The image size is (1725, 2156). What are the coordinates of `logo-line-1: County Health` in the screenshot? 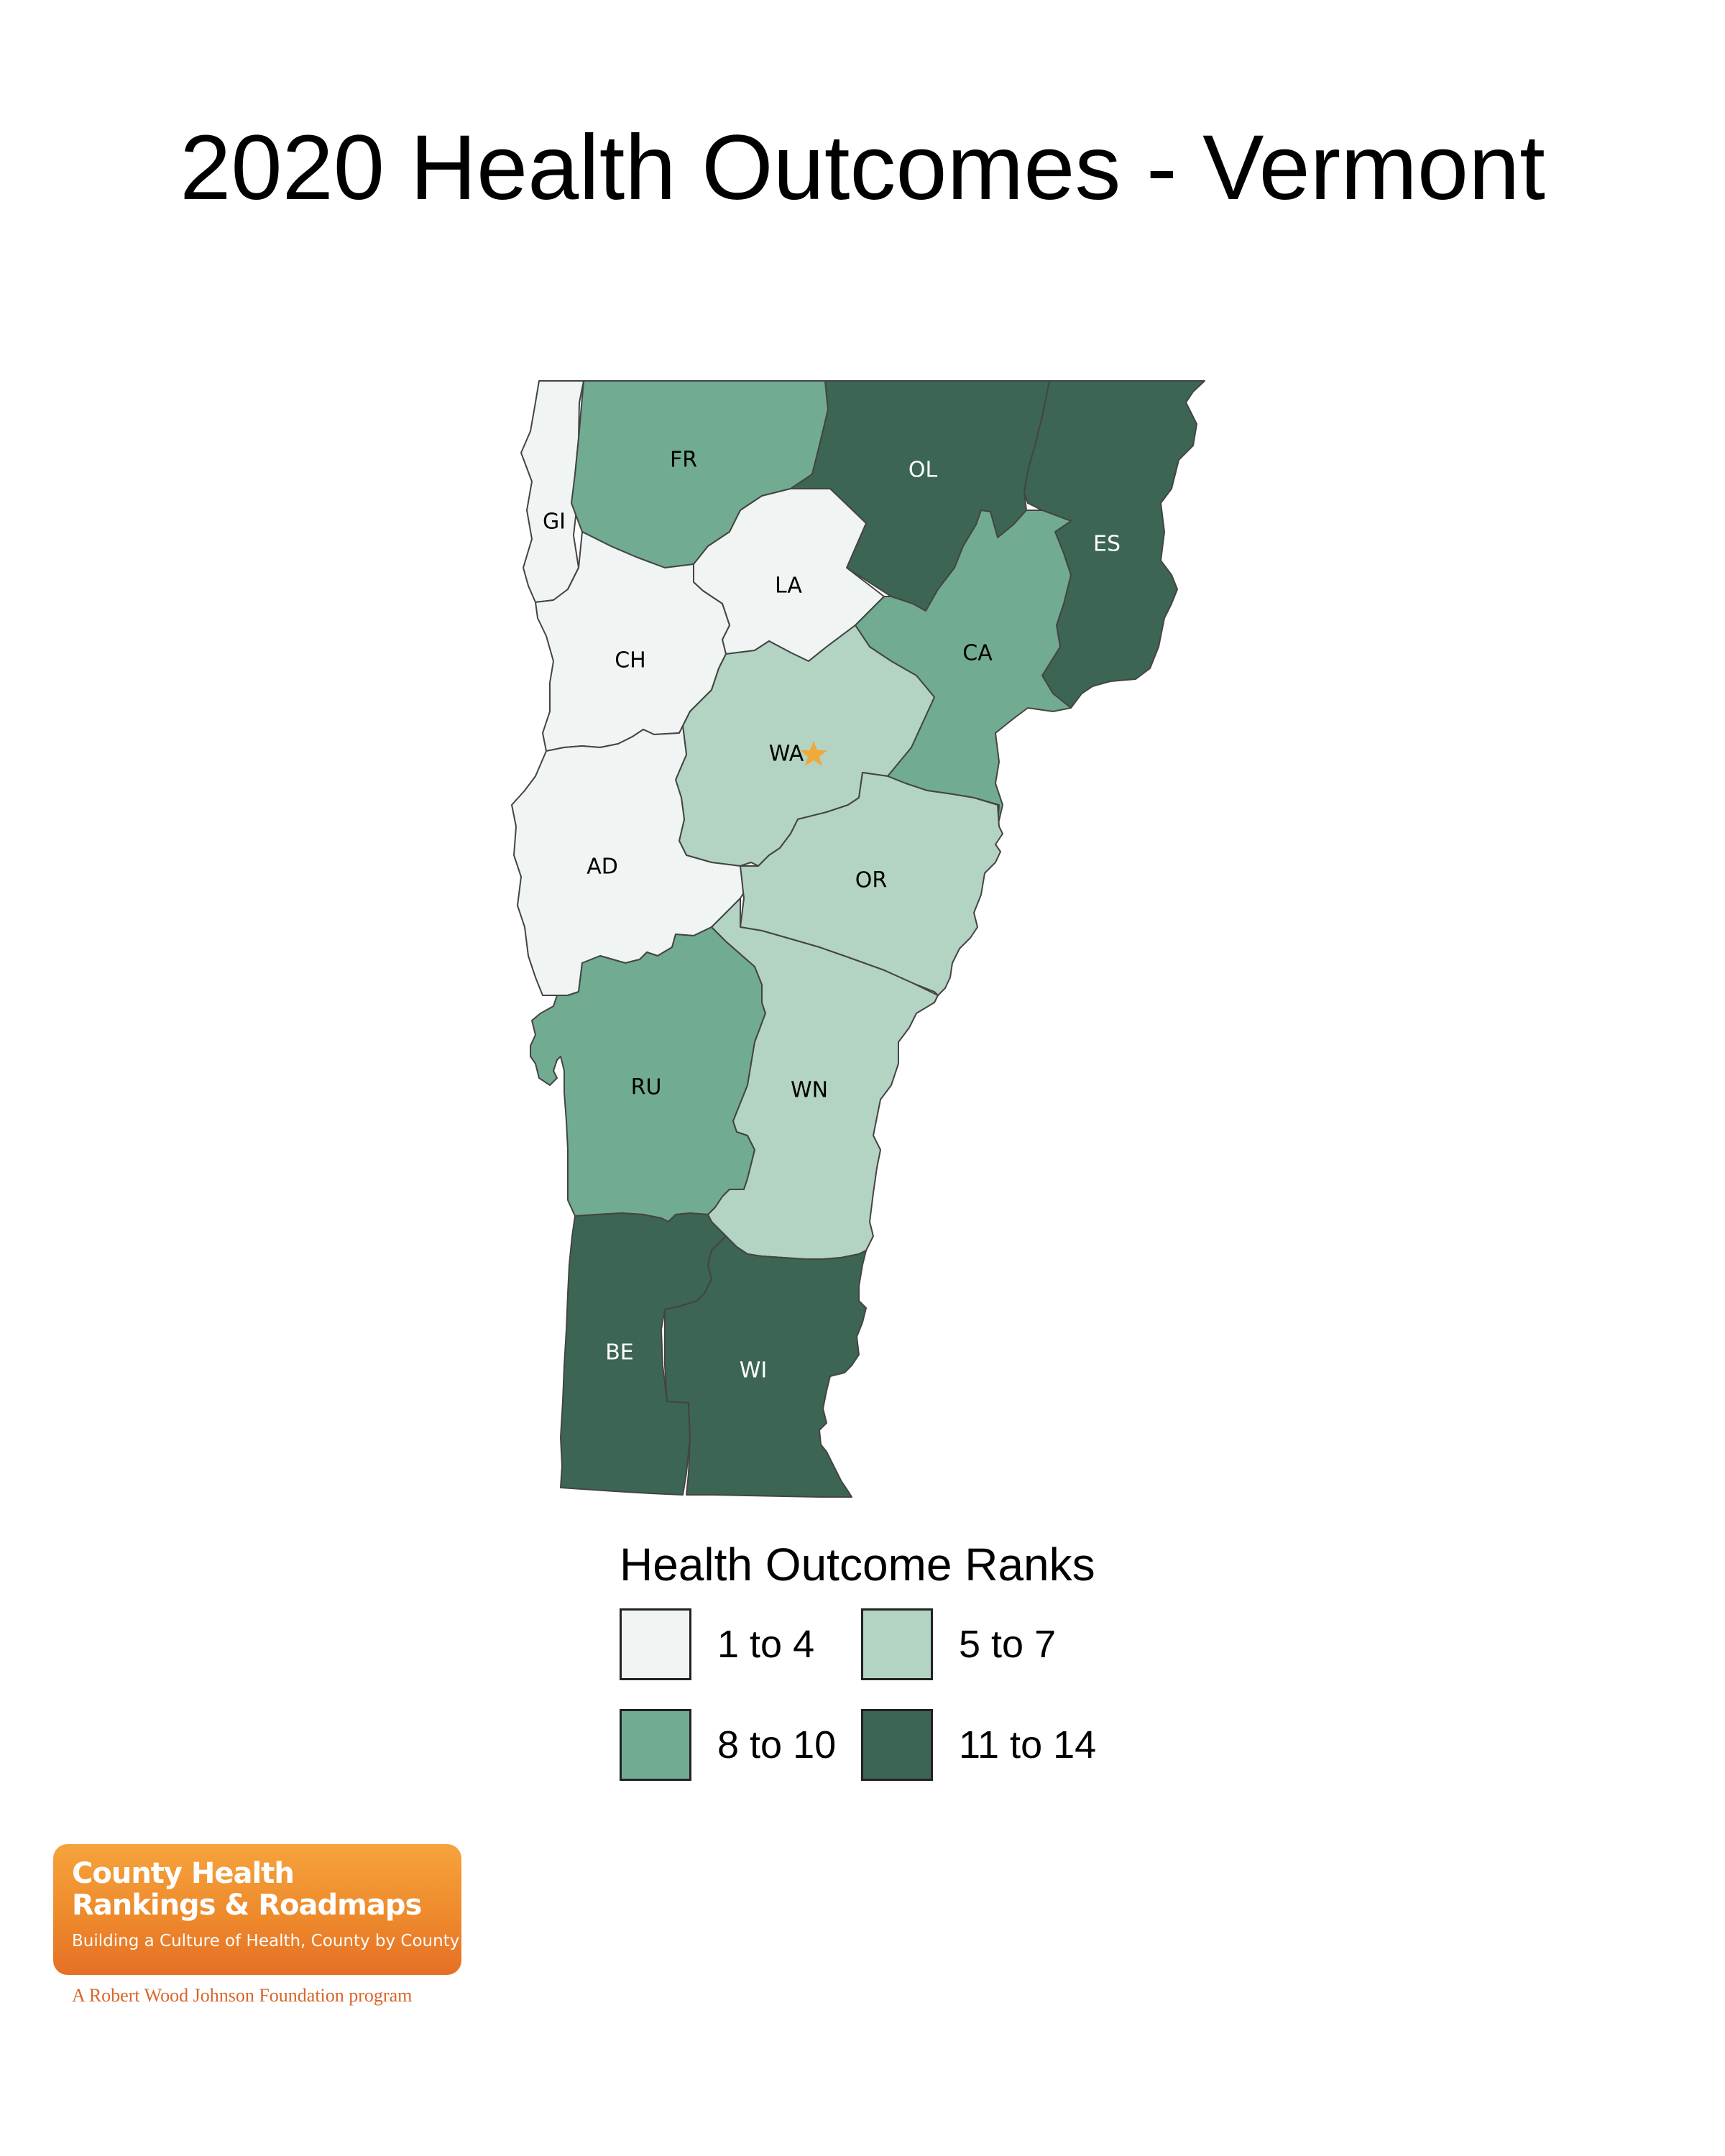 It's located at (183, 1873).